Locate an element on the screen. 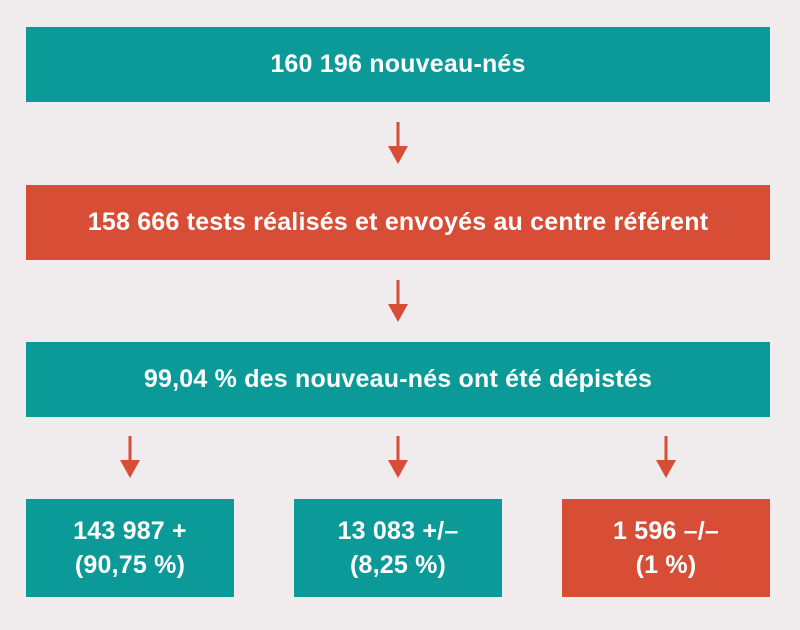 Image resolution: width=800 pixels, height=630 pixels. positive-box: 143 987 + (90,75 %) is located at coordinates (130, 548).